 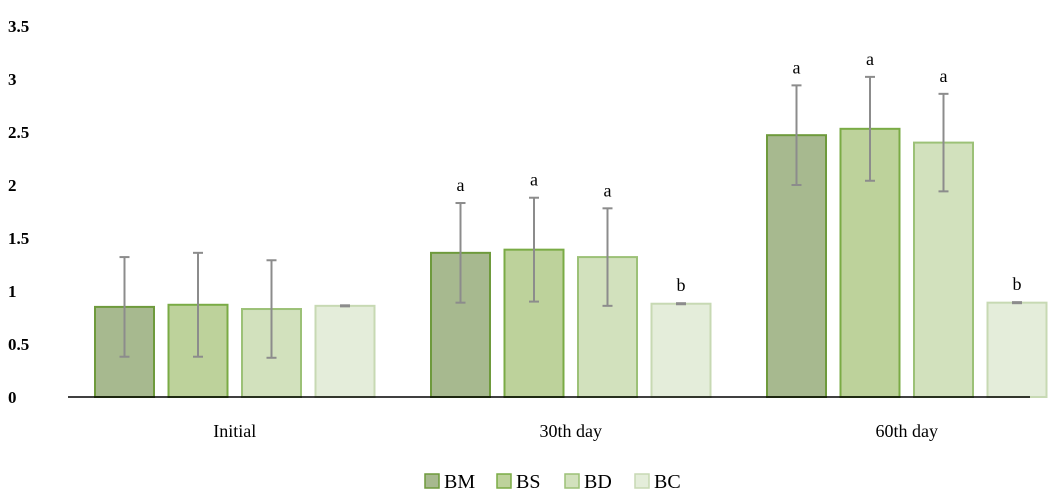 I want to click on x-axis-categories: Initial 30th day 60th day, so click(x=575, y=431).